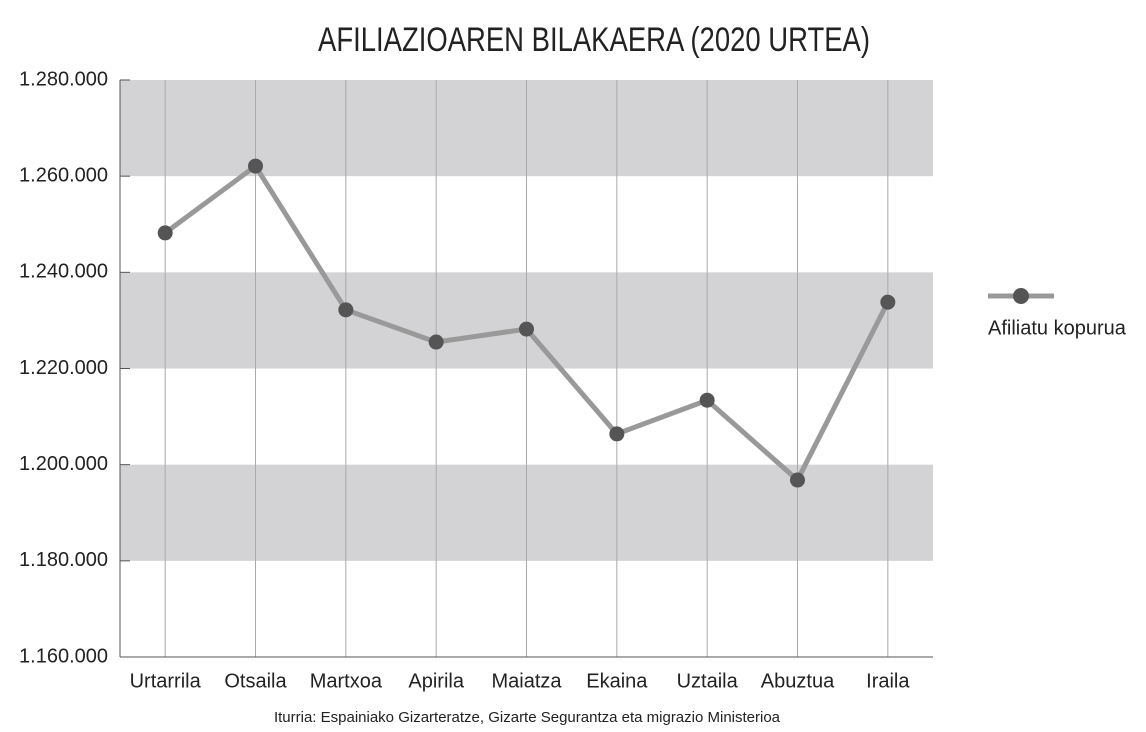 This screenshot has width=1146, height=732. I want to click on y-tick-label: 1.280.000, so click(63, 79).